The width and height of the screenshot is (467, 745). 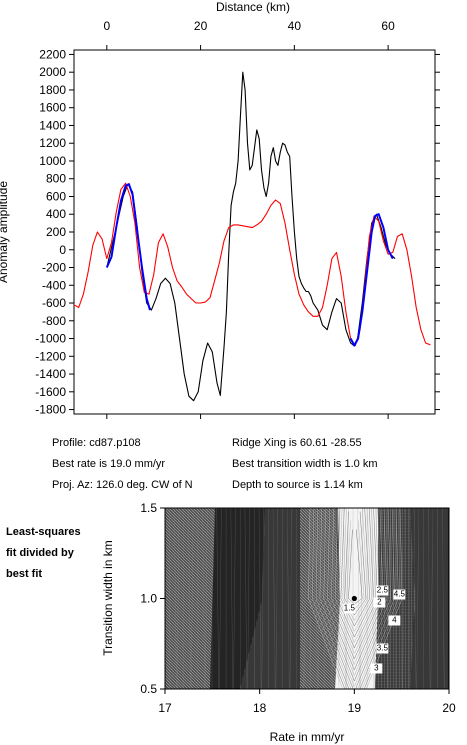 I want to click on contour-lines, so click(x=305, y=598).